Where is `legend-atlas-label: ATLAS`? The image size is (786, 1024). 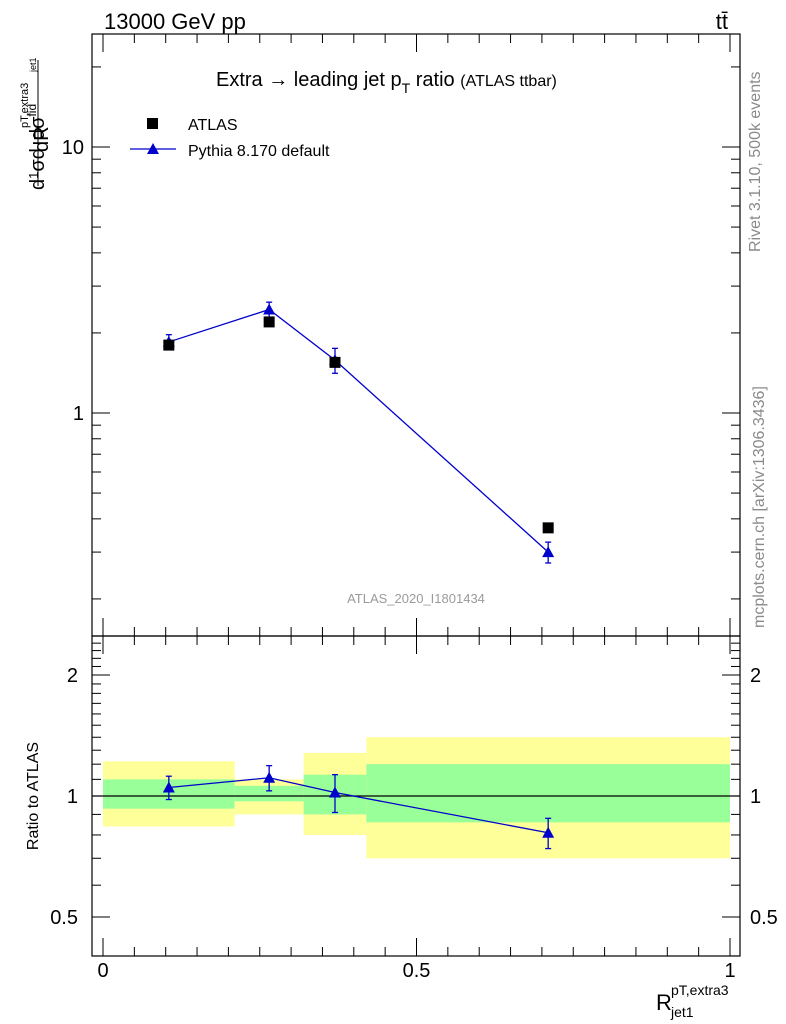
legend-atlas-label: ATLAS is located at coordinates (213, 125).